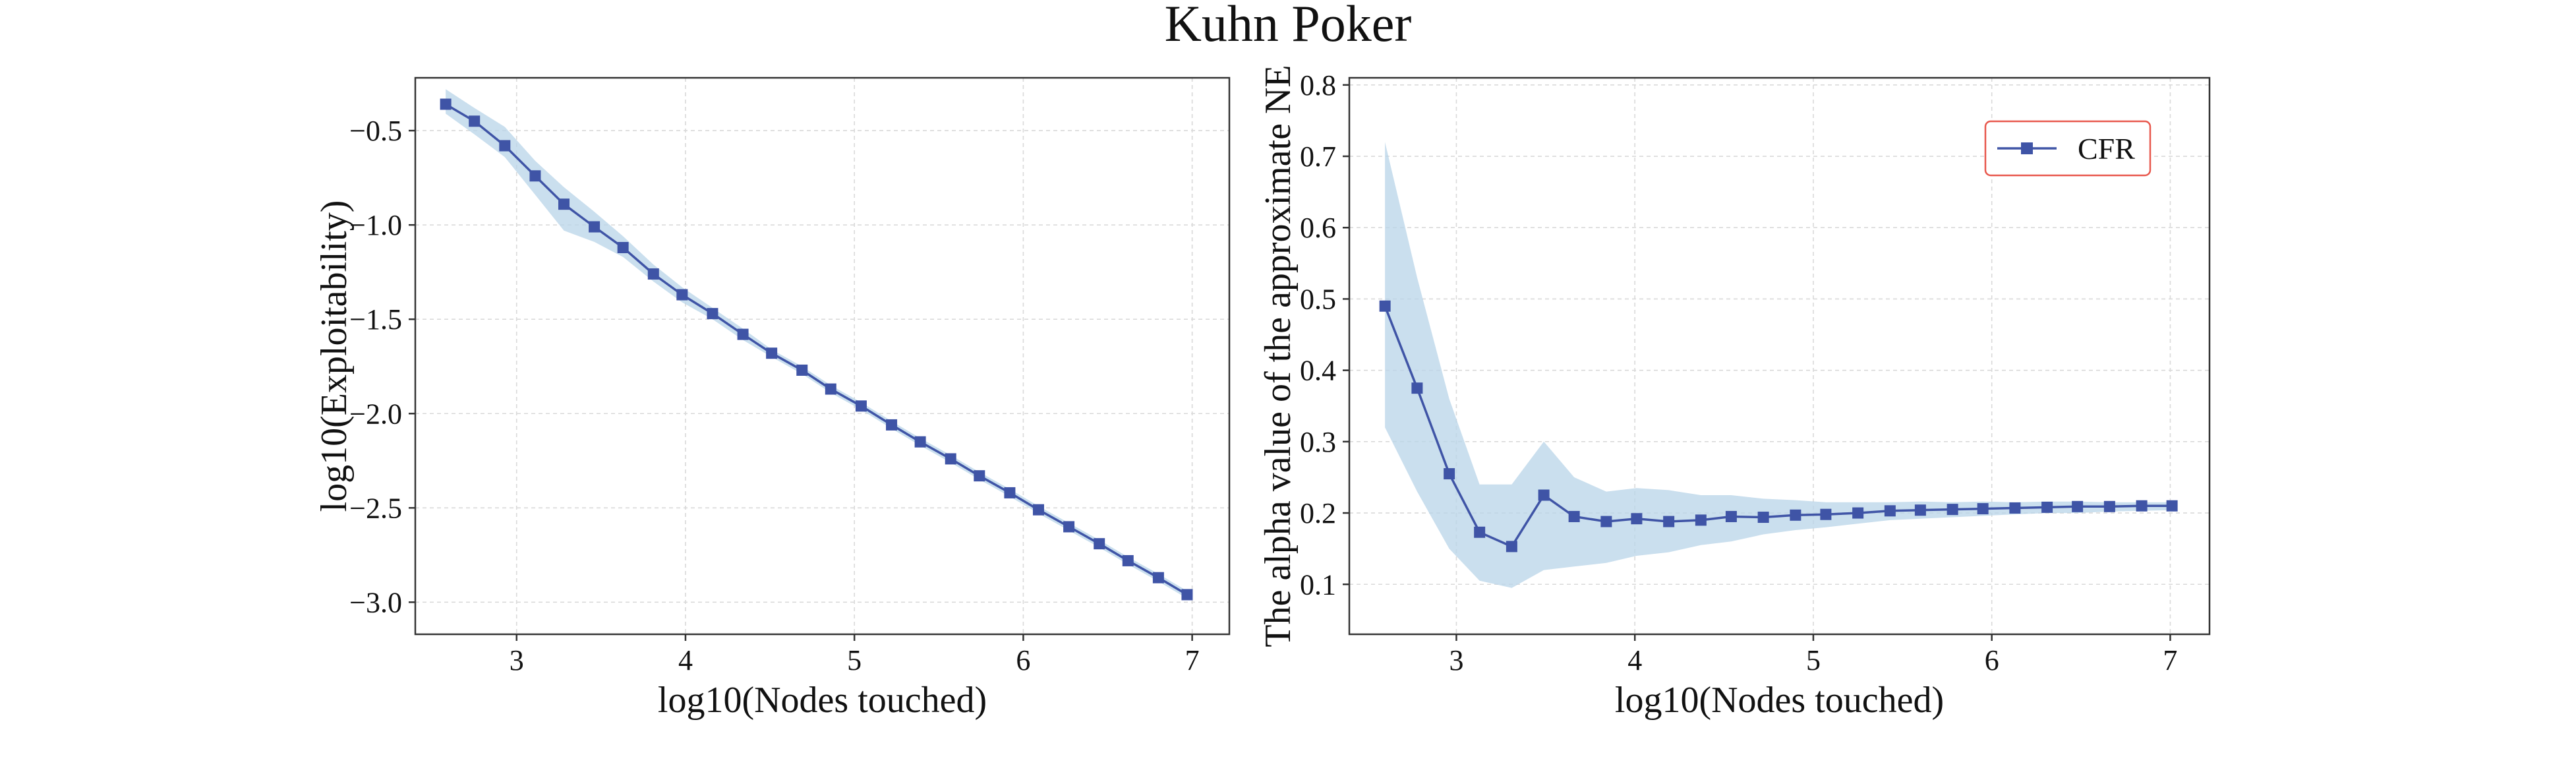  Describe the element at coordinates (1318, 228) in the screenshot. I see `y-tick-label: 0.6` at that location.